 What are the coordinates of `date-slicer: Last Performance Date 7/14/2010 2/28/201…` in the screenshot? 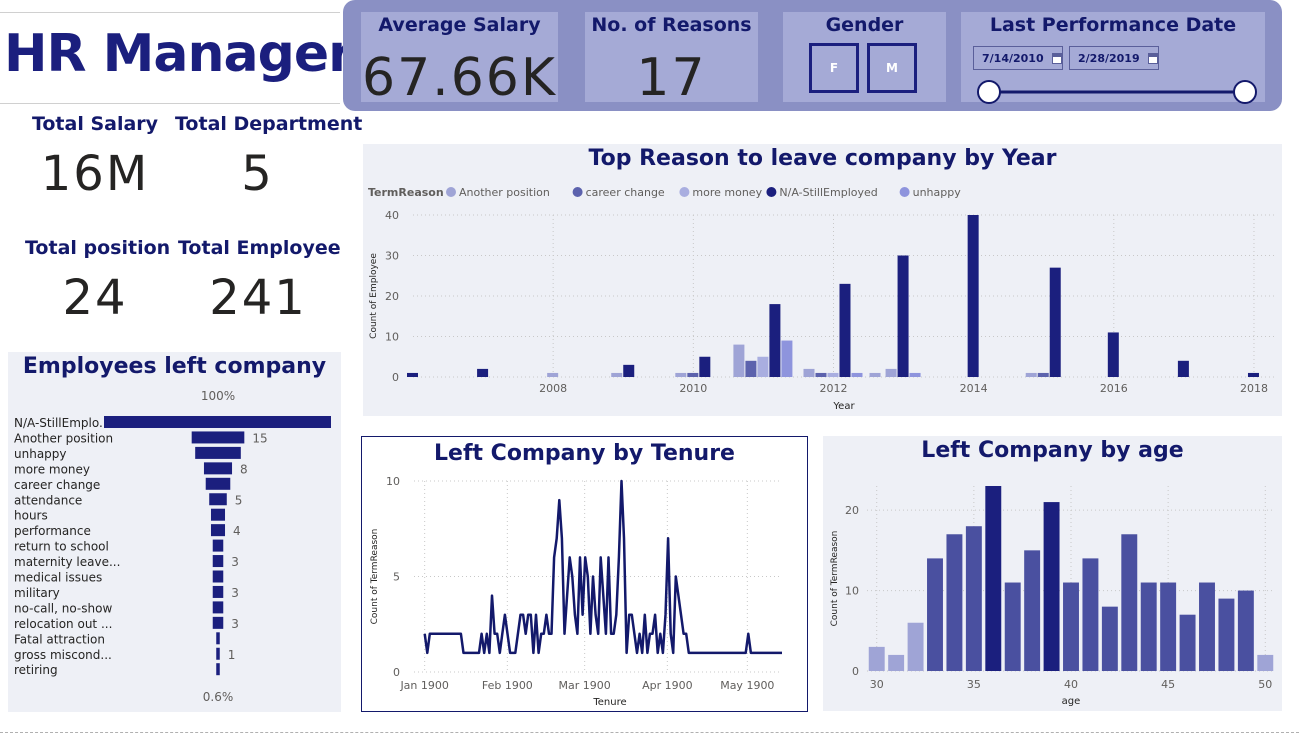 It's located at (1113, 58).